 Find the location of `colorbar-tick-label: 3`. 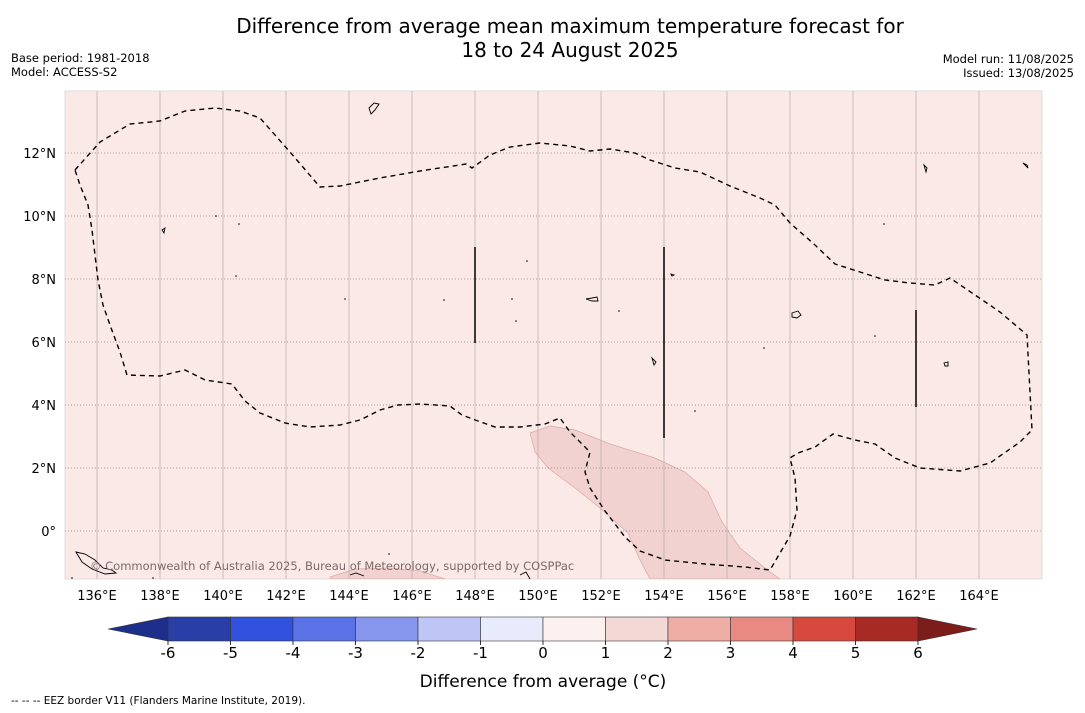

colorbar-tick-label: 3 is located at coordinates (731, 653).